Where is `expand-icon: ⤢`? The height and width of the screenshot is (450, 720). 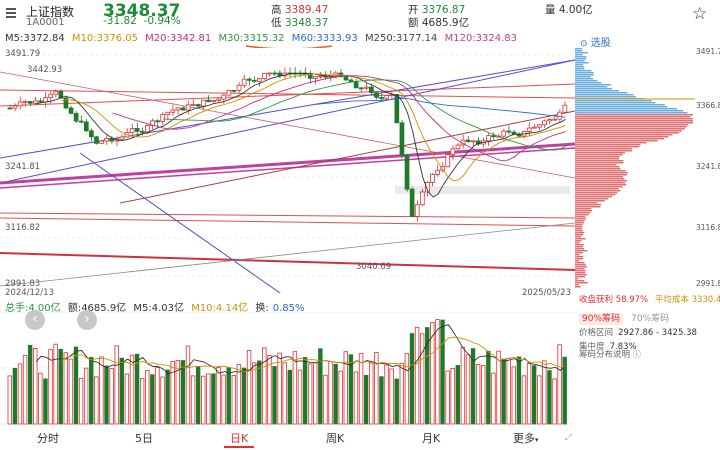
expand-icon: ⤢ is located at coordinates (568, 437).